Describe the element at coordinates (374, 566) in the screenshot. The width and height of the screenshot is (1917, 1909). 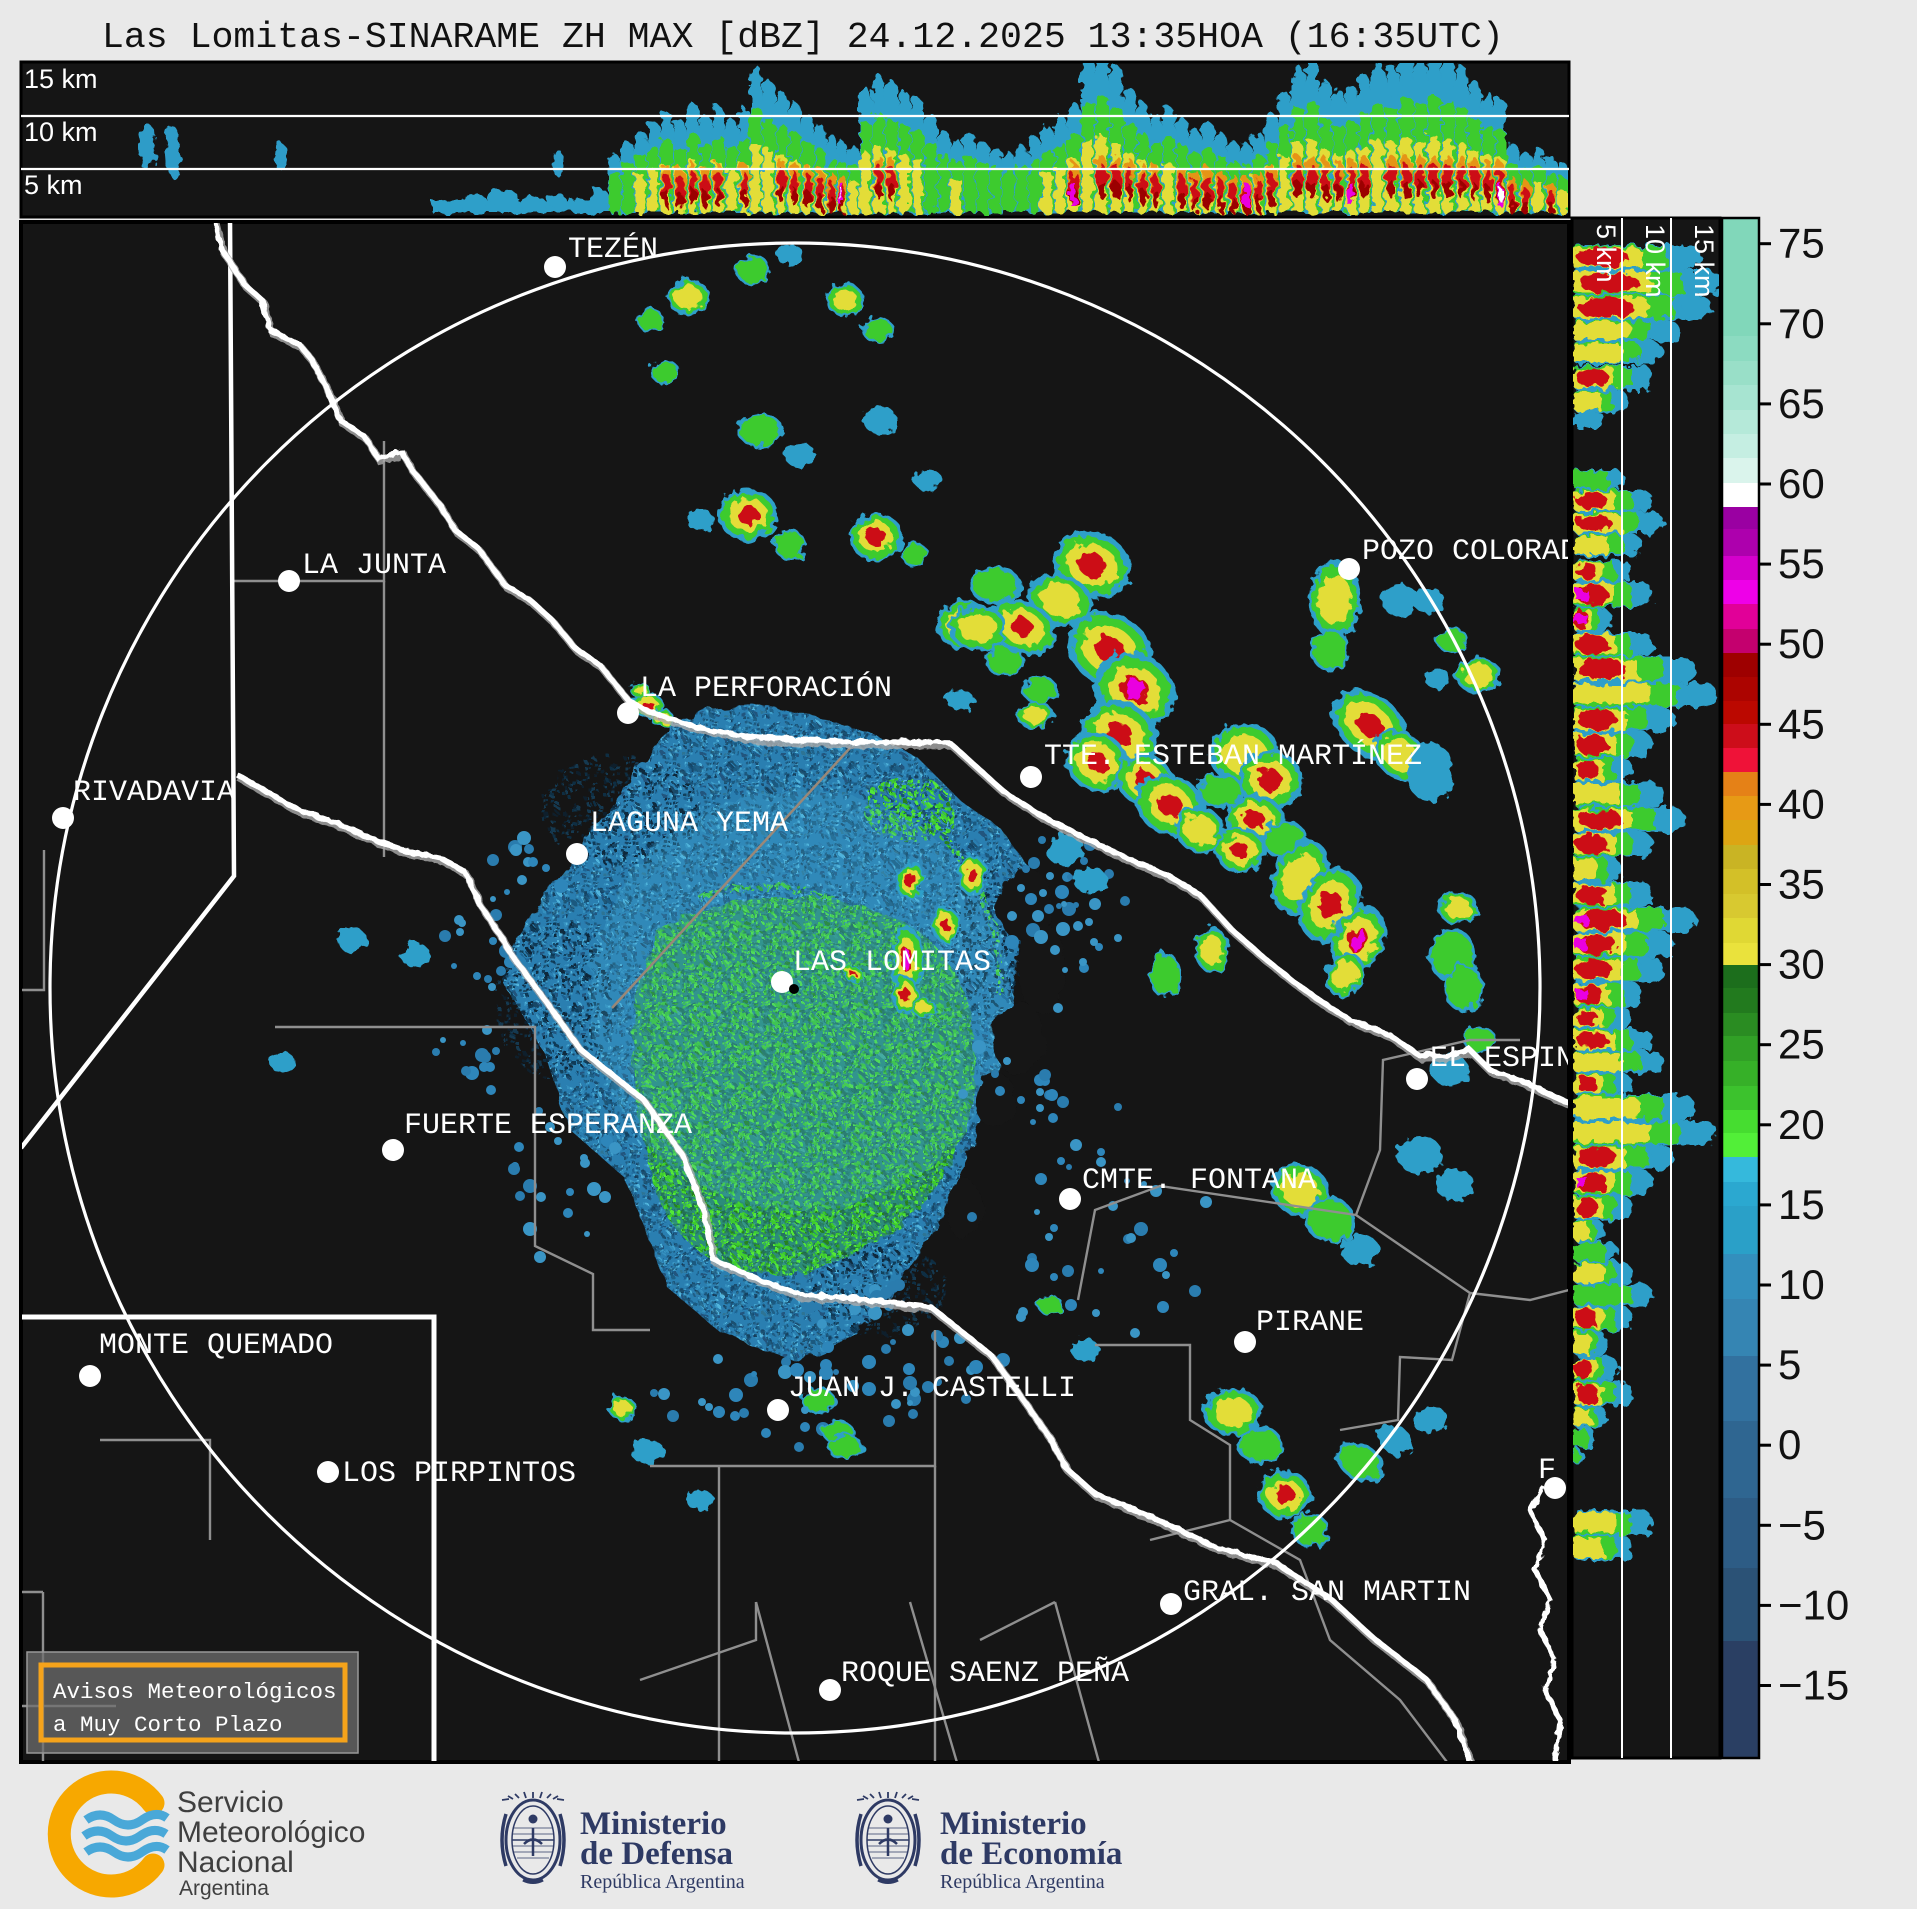
I see `svg-text: LA JUNTA` at that location.